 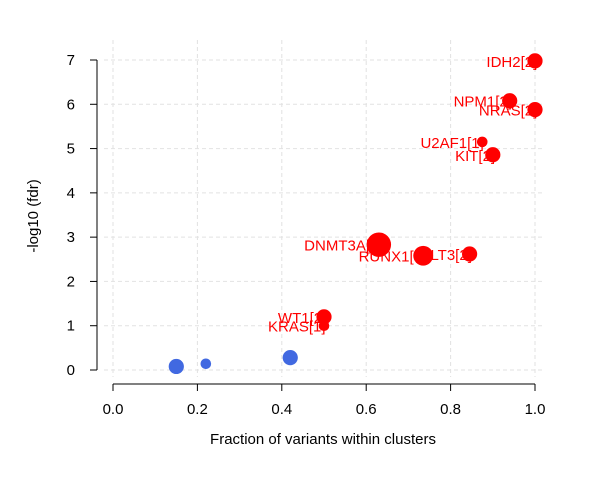 I want to click on point-label: NPM1[2], so click(x=483, y=102).